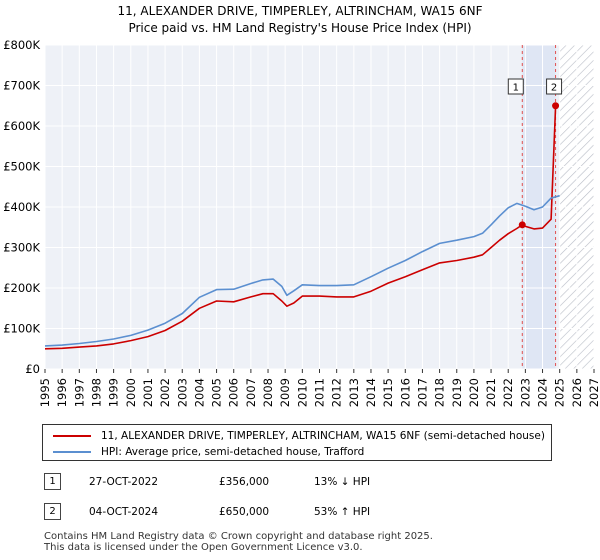 This screenshot has width=600, height=560. What do you see at coordinates (199, 392) in the screenshot?
I see `x-tick-label: 2004` at bounding box center [199, 392].